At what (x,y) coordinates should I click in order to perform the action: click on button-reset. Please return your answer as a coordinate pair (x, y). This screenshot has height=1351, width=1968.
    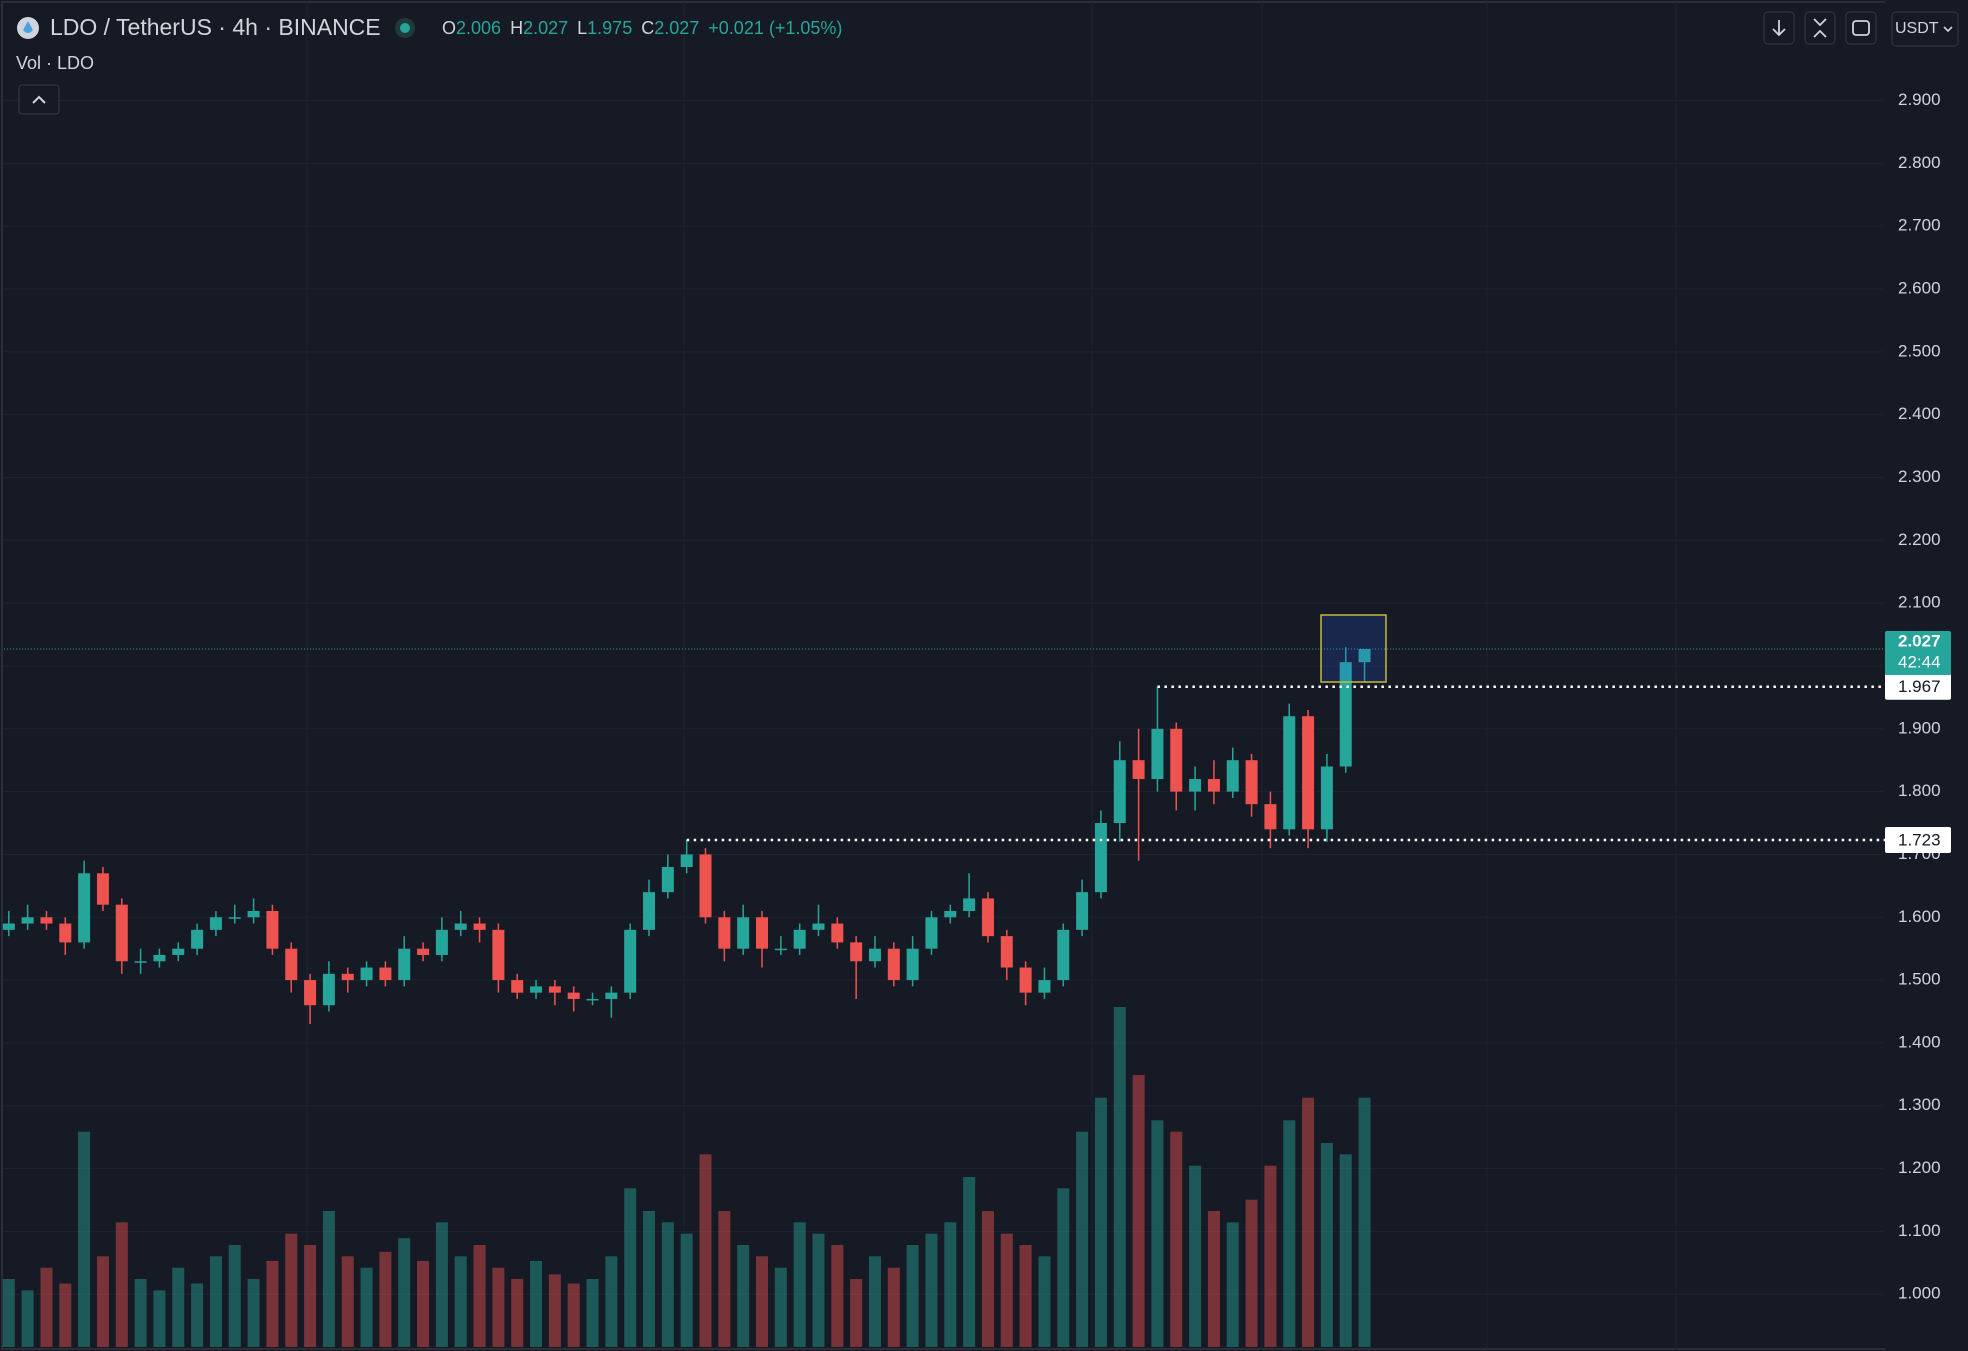
    Looking at the image, I should click on (1861, 28).